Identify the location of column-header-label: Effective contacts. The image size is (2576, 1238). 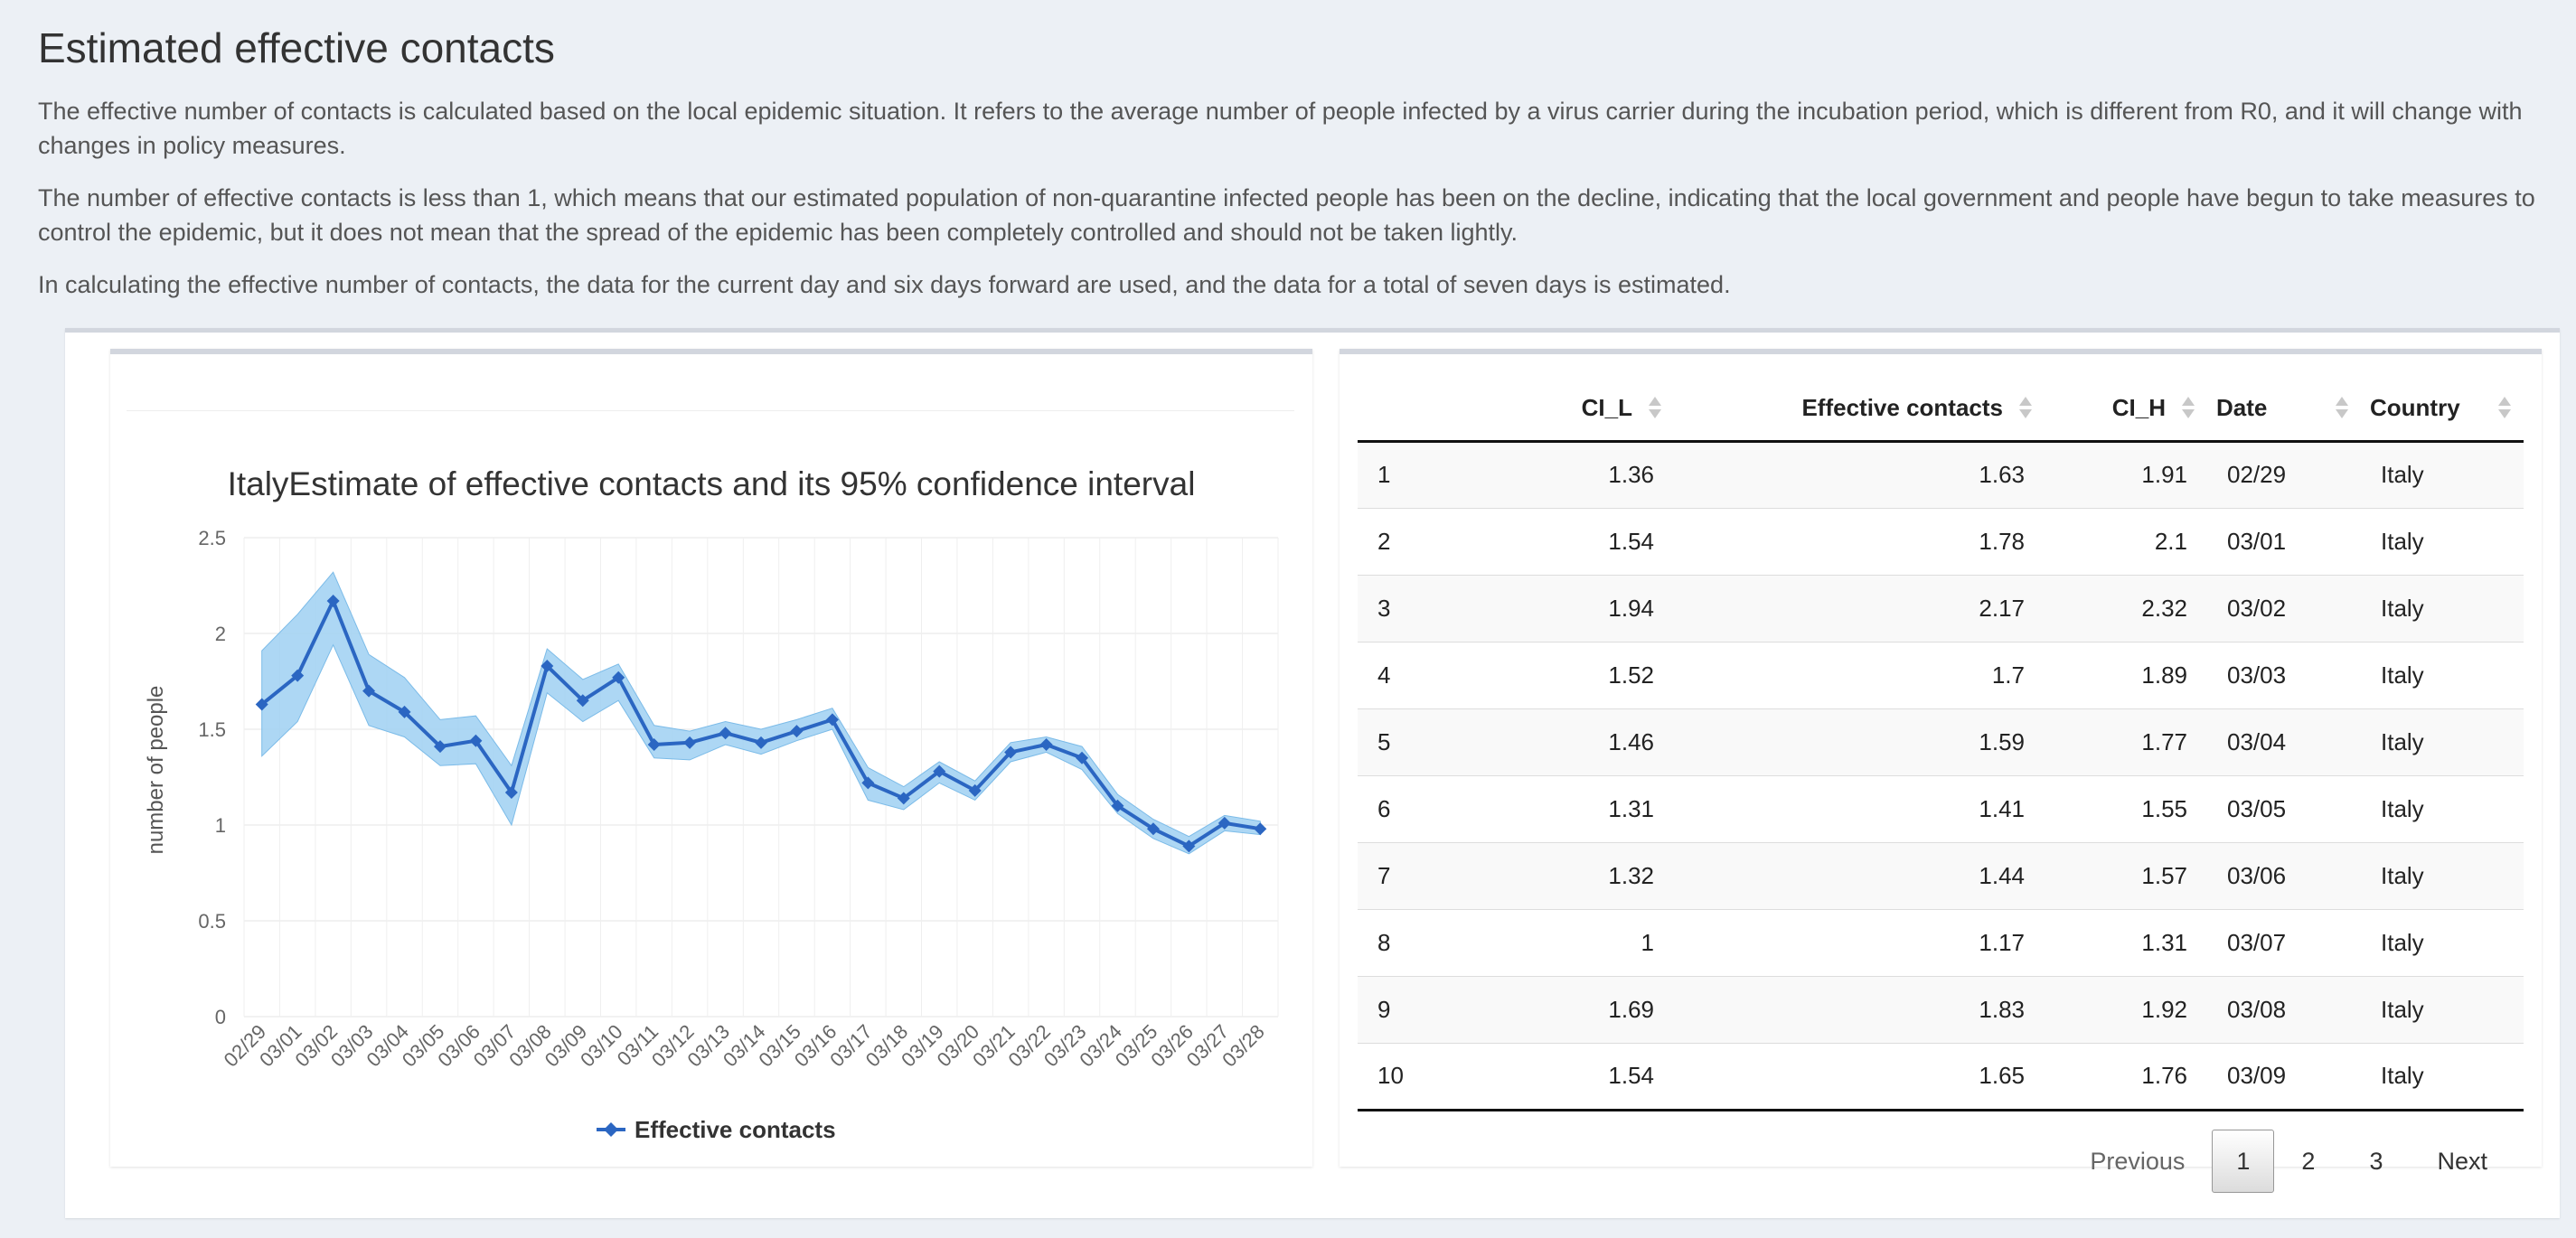
(1902, 407).